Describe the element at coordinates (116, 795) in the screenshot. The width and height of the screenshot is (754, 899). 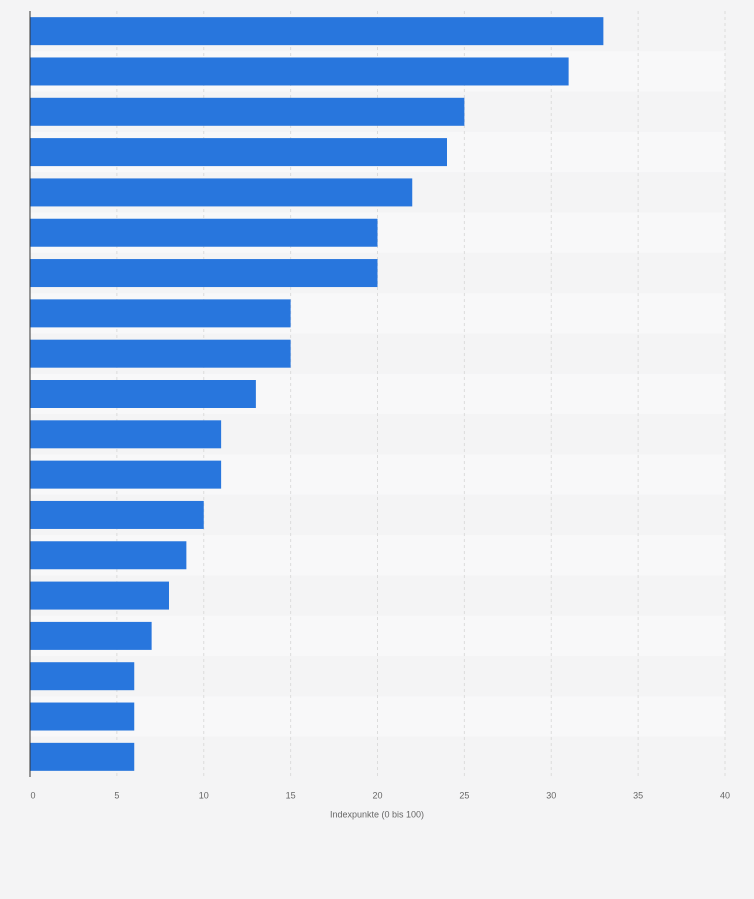
I see `x-tick-label: 5` at that location.